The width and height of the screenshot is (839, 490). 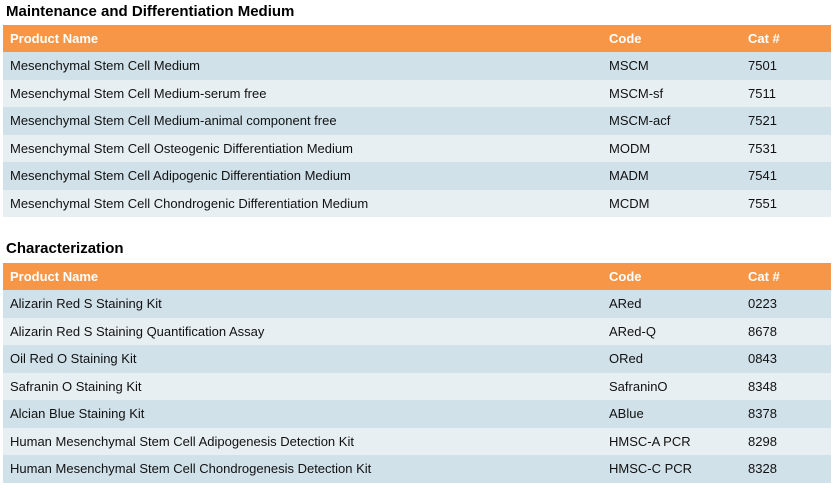 I want to click on section-title-maintenance: Maintenance and Differentiation Medium, so click(x=150, y=11).